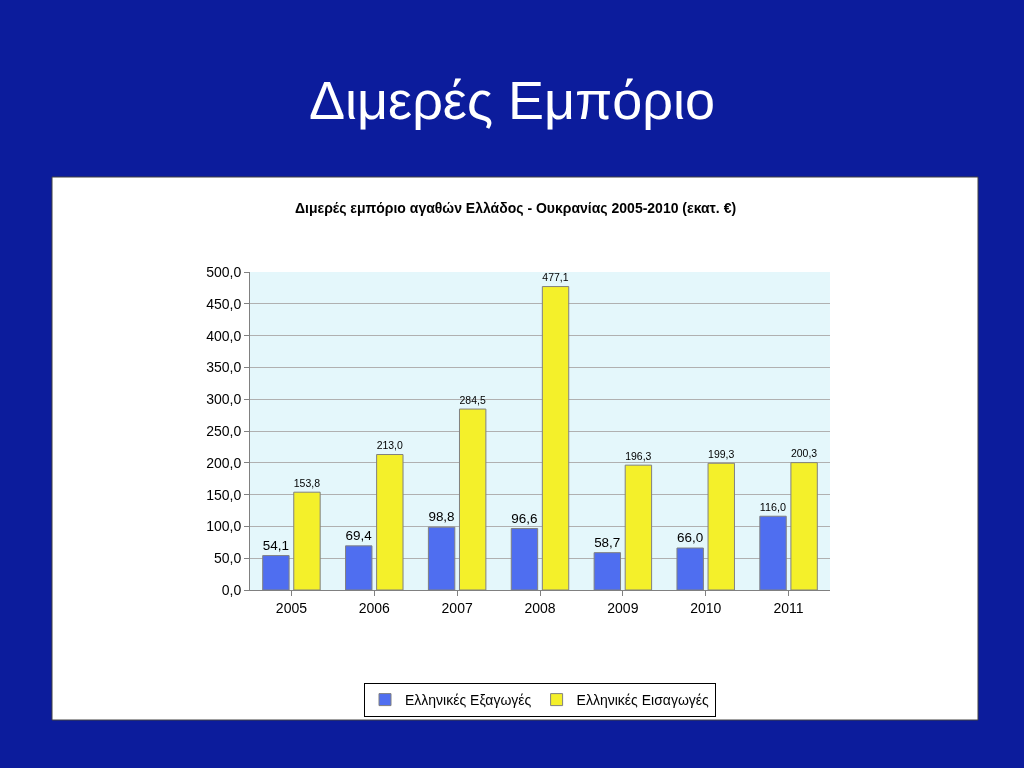 The height and width of the screenshot is (768, 1024). Describe the element at coordinates (607, 542) in the screenshot. I see `data-label: 58,7` at that location.